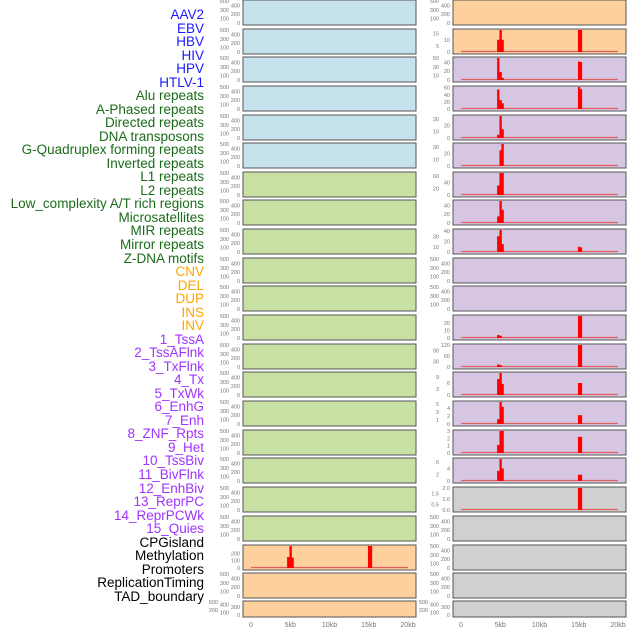 The width and height of the screenshot is (630, 630). What do you see at coordinates (437, 413) in the screenshot?
I see `y-tick-label: 3` at bounding box center [437, 413].